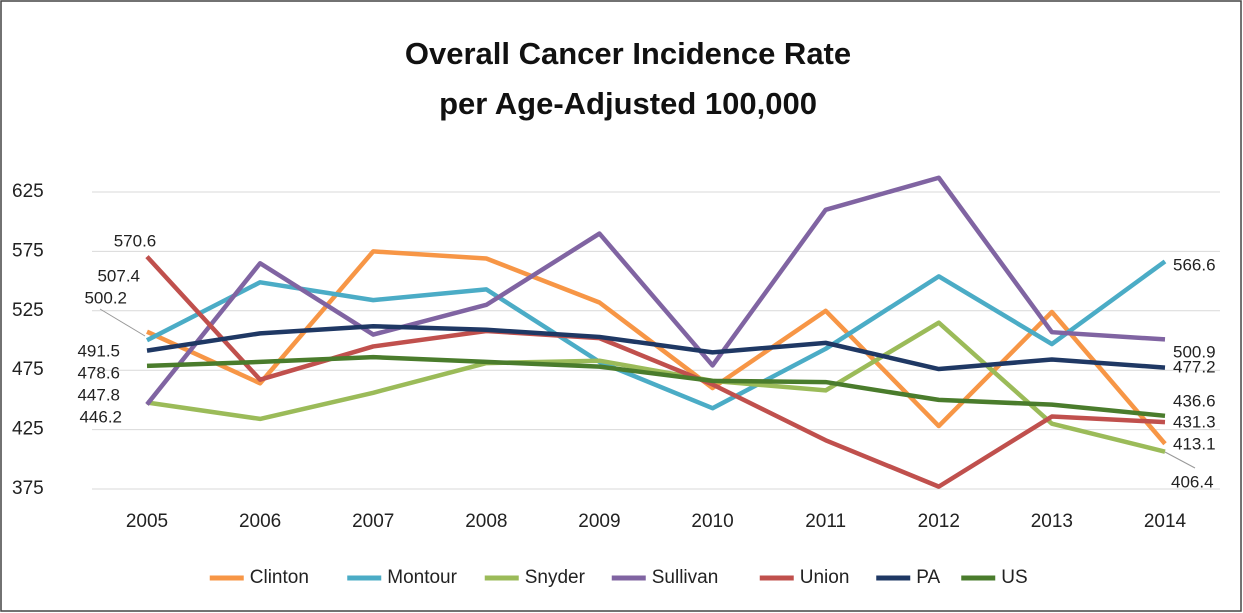 The width and height of the screenshot is (1243, 613). What do you see at coordinates (98, 372) in the screenshot?
I see `data-label: 478.6` at bounding box center [98, 372].